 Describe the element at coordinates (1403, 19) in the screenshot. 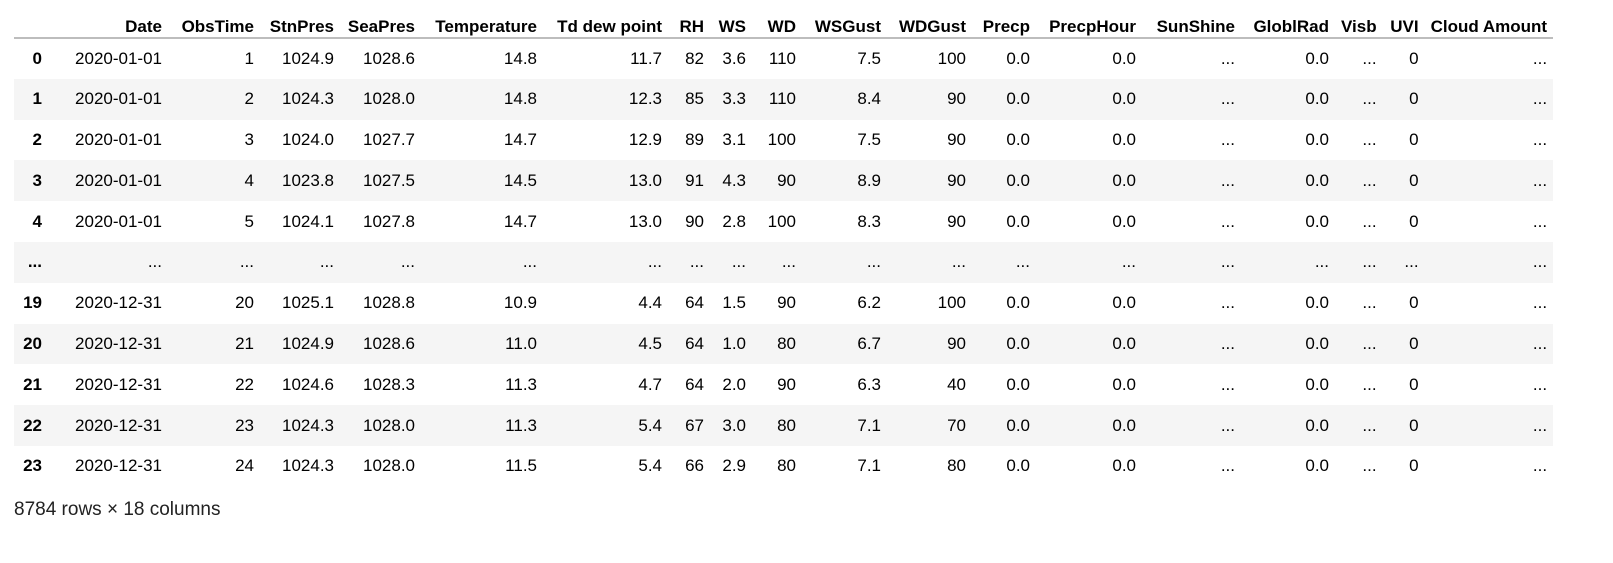

I see `column-header: UVI` at that location.